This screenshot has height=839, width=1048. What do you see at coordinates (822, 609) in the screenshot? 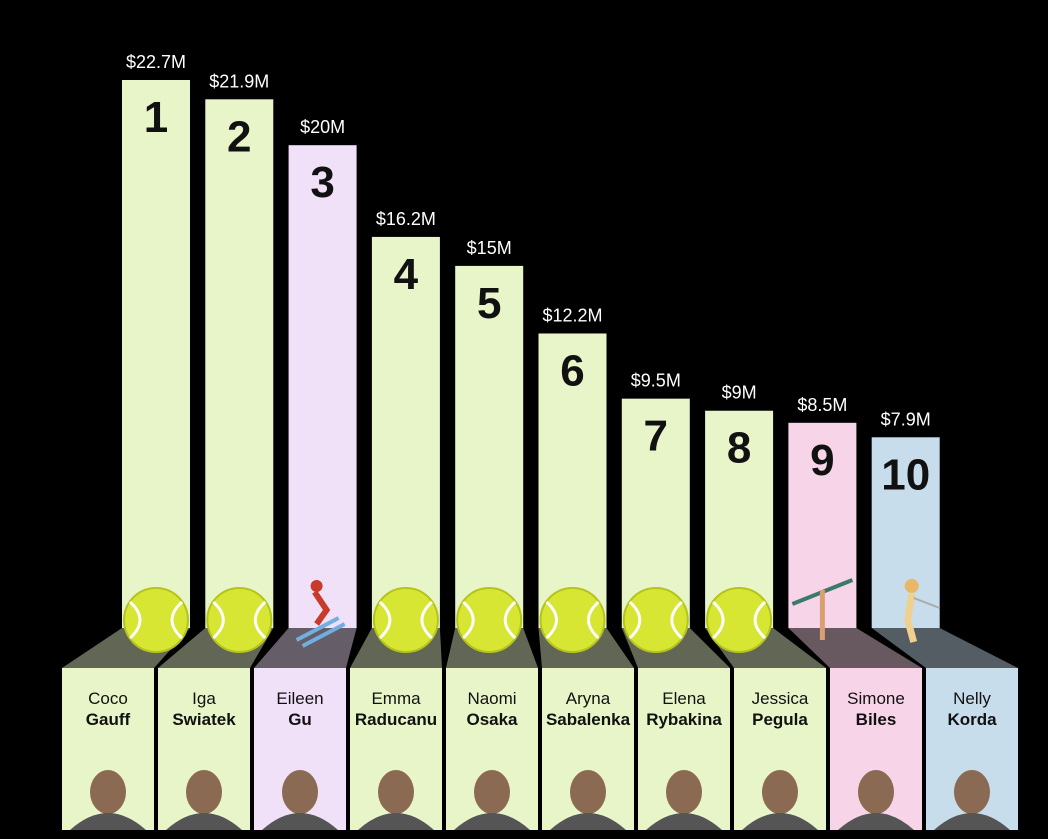
I see `gymnast-icon` at bounding box center [822, 609].